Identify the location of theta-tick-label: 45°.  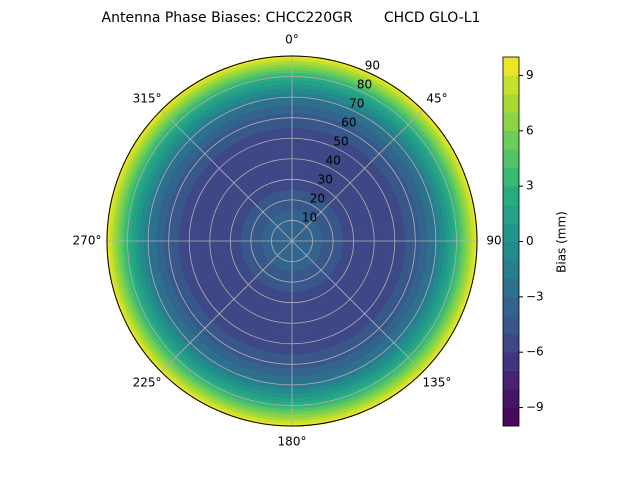
(436, 98).